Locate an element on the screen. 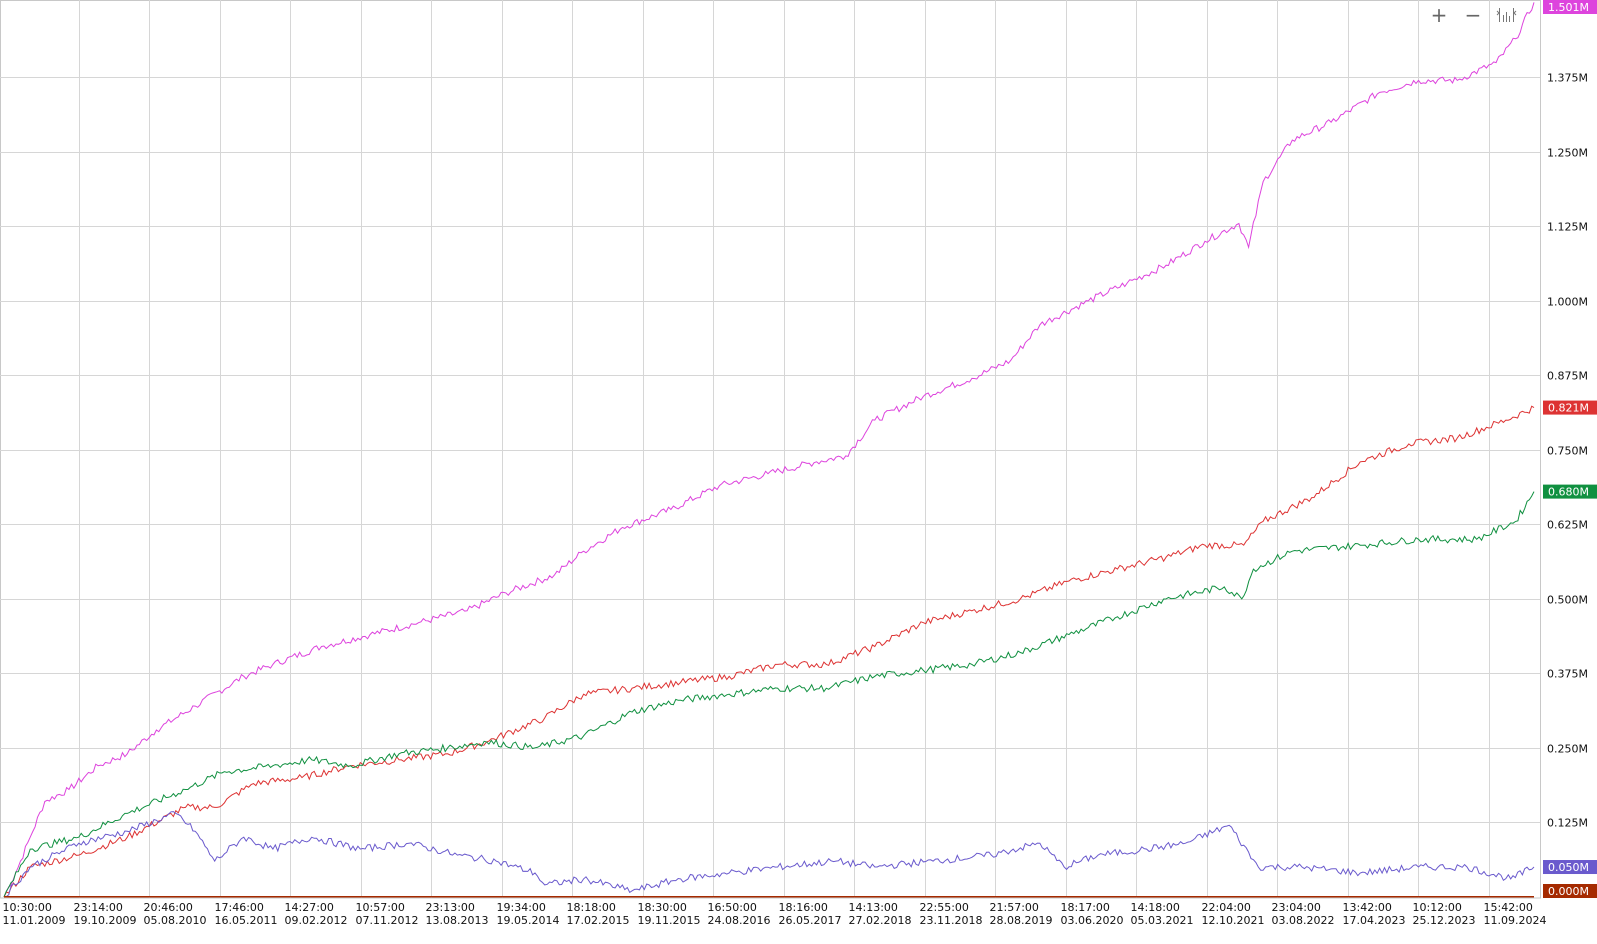 Image resolution: width=1597 pixels, height=944 pixels. x-tick-date: 27.02.2018 is located at coordinates (880, 920).